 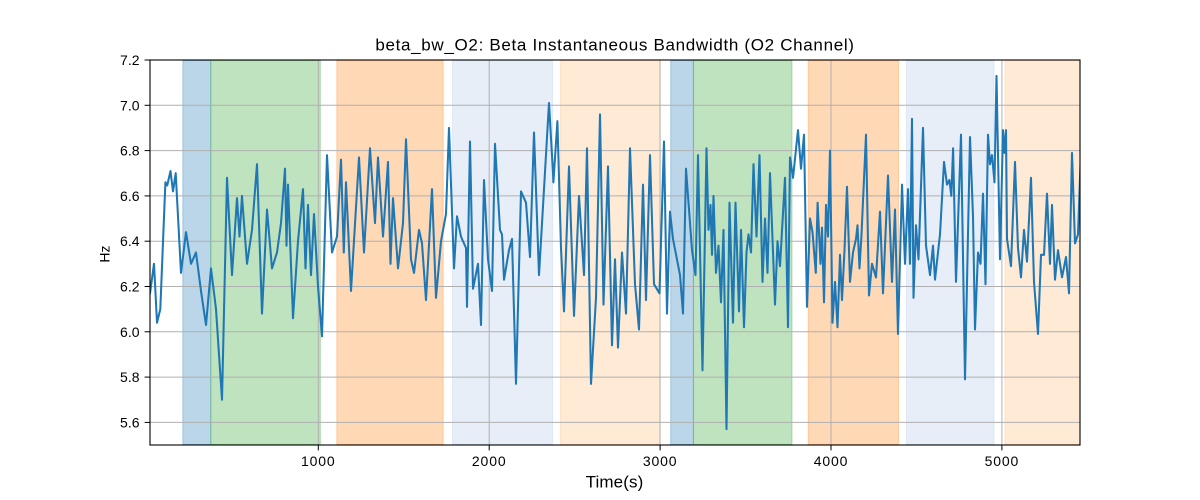 I want to click on svg-text: 5.8, so click(x=130, y=377).